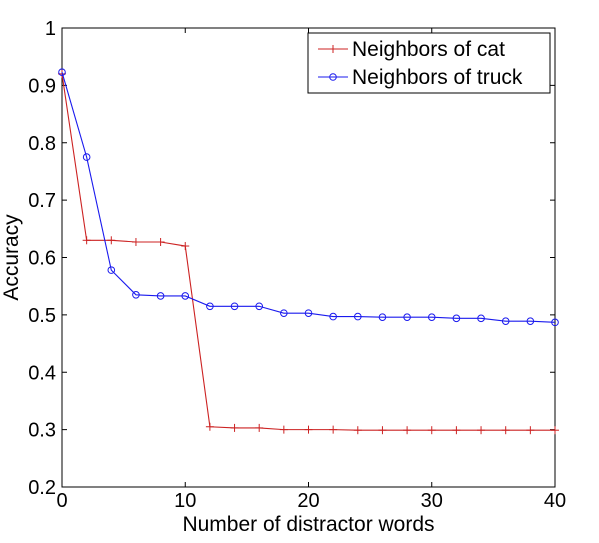 The image size is (599, 543). I want to click on x-axis-title: Number of distractor words, so click(308, 524).